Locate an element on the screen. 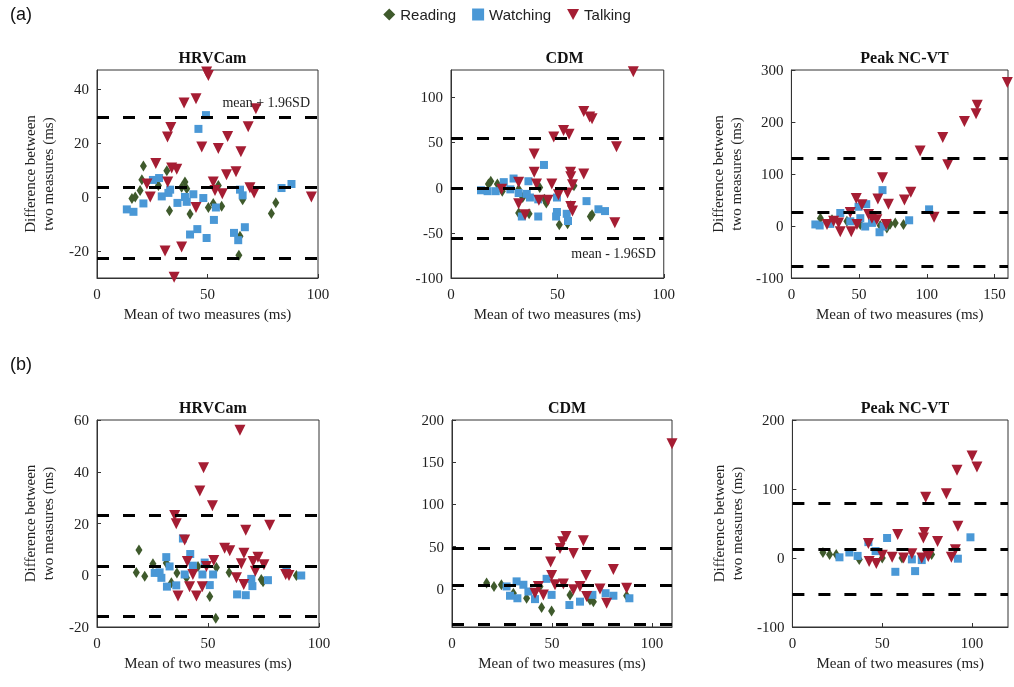  x-tick-label: 150 is located at coordinates (994, 293).